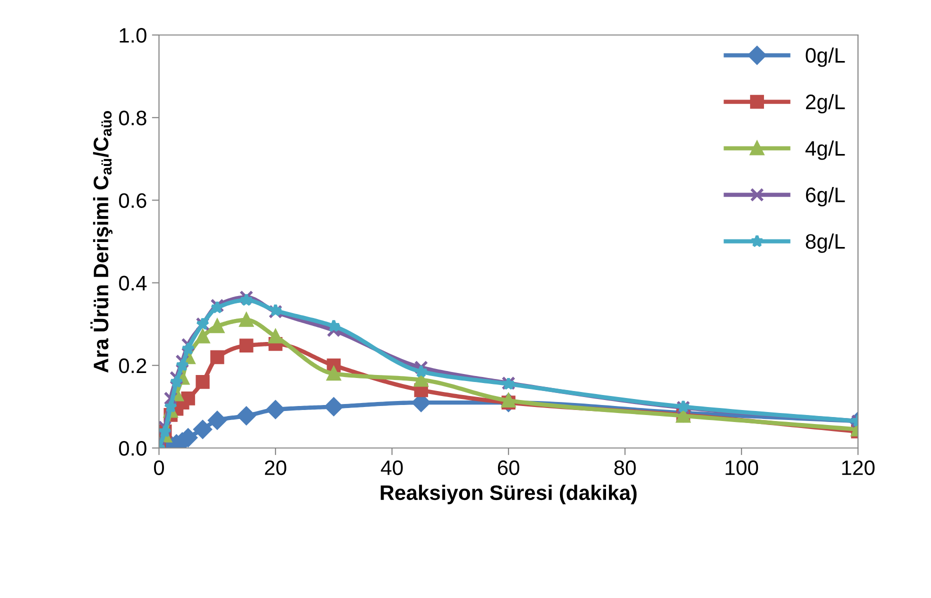 Image resolution: width=931 pixels, height=598 pixels. What do you see at coordinates (508, 494) in the screenshot?
I see `x-axis-title: Reaksiyon Süresi (dakika)` at bounding box center [508, 494].